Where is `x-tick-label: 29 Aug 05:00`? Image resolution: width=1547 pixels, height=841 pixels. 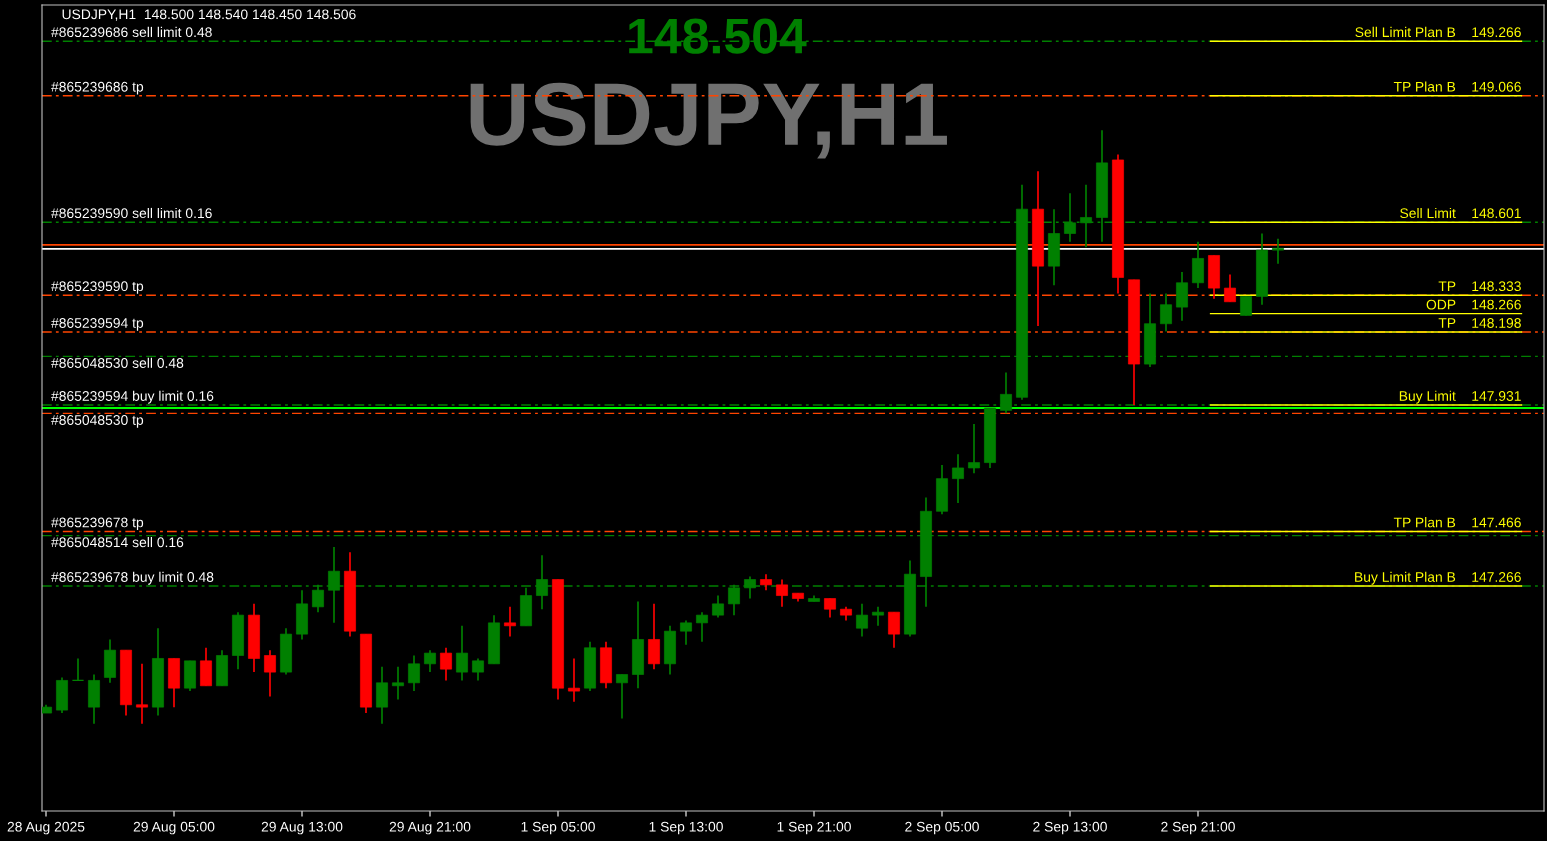 x-tick-label: 29 Aug 05:00 is located at coordinates (174, 828).